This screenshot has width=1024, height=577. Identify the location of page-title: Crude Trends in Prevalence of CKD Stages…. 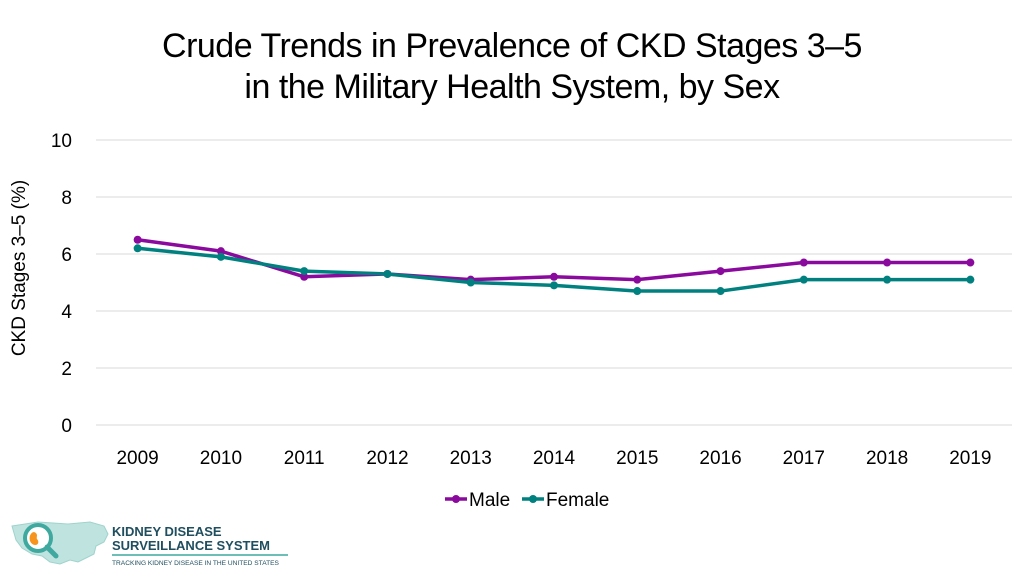
(512, 67).